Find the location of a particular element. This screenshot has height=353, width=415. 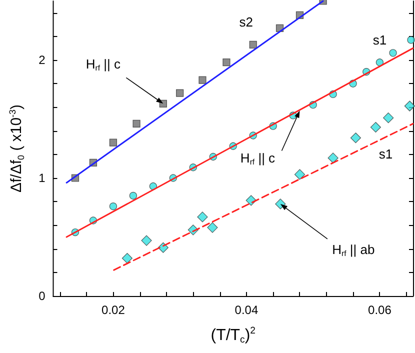

y-tick-label: 0 is located at coordinates (42, 296).